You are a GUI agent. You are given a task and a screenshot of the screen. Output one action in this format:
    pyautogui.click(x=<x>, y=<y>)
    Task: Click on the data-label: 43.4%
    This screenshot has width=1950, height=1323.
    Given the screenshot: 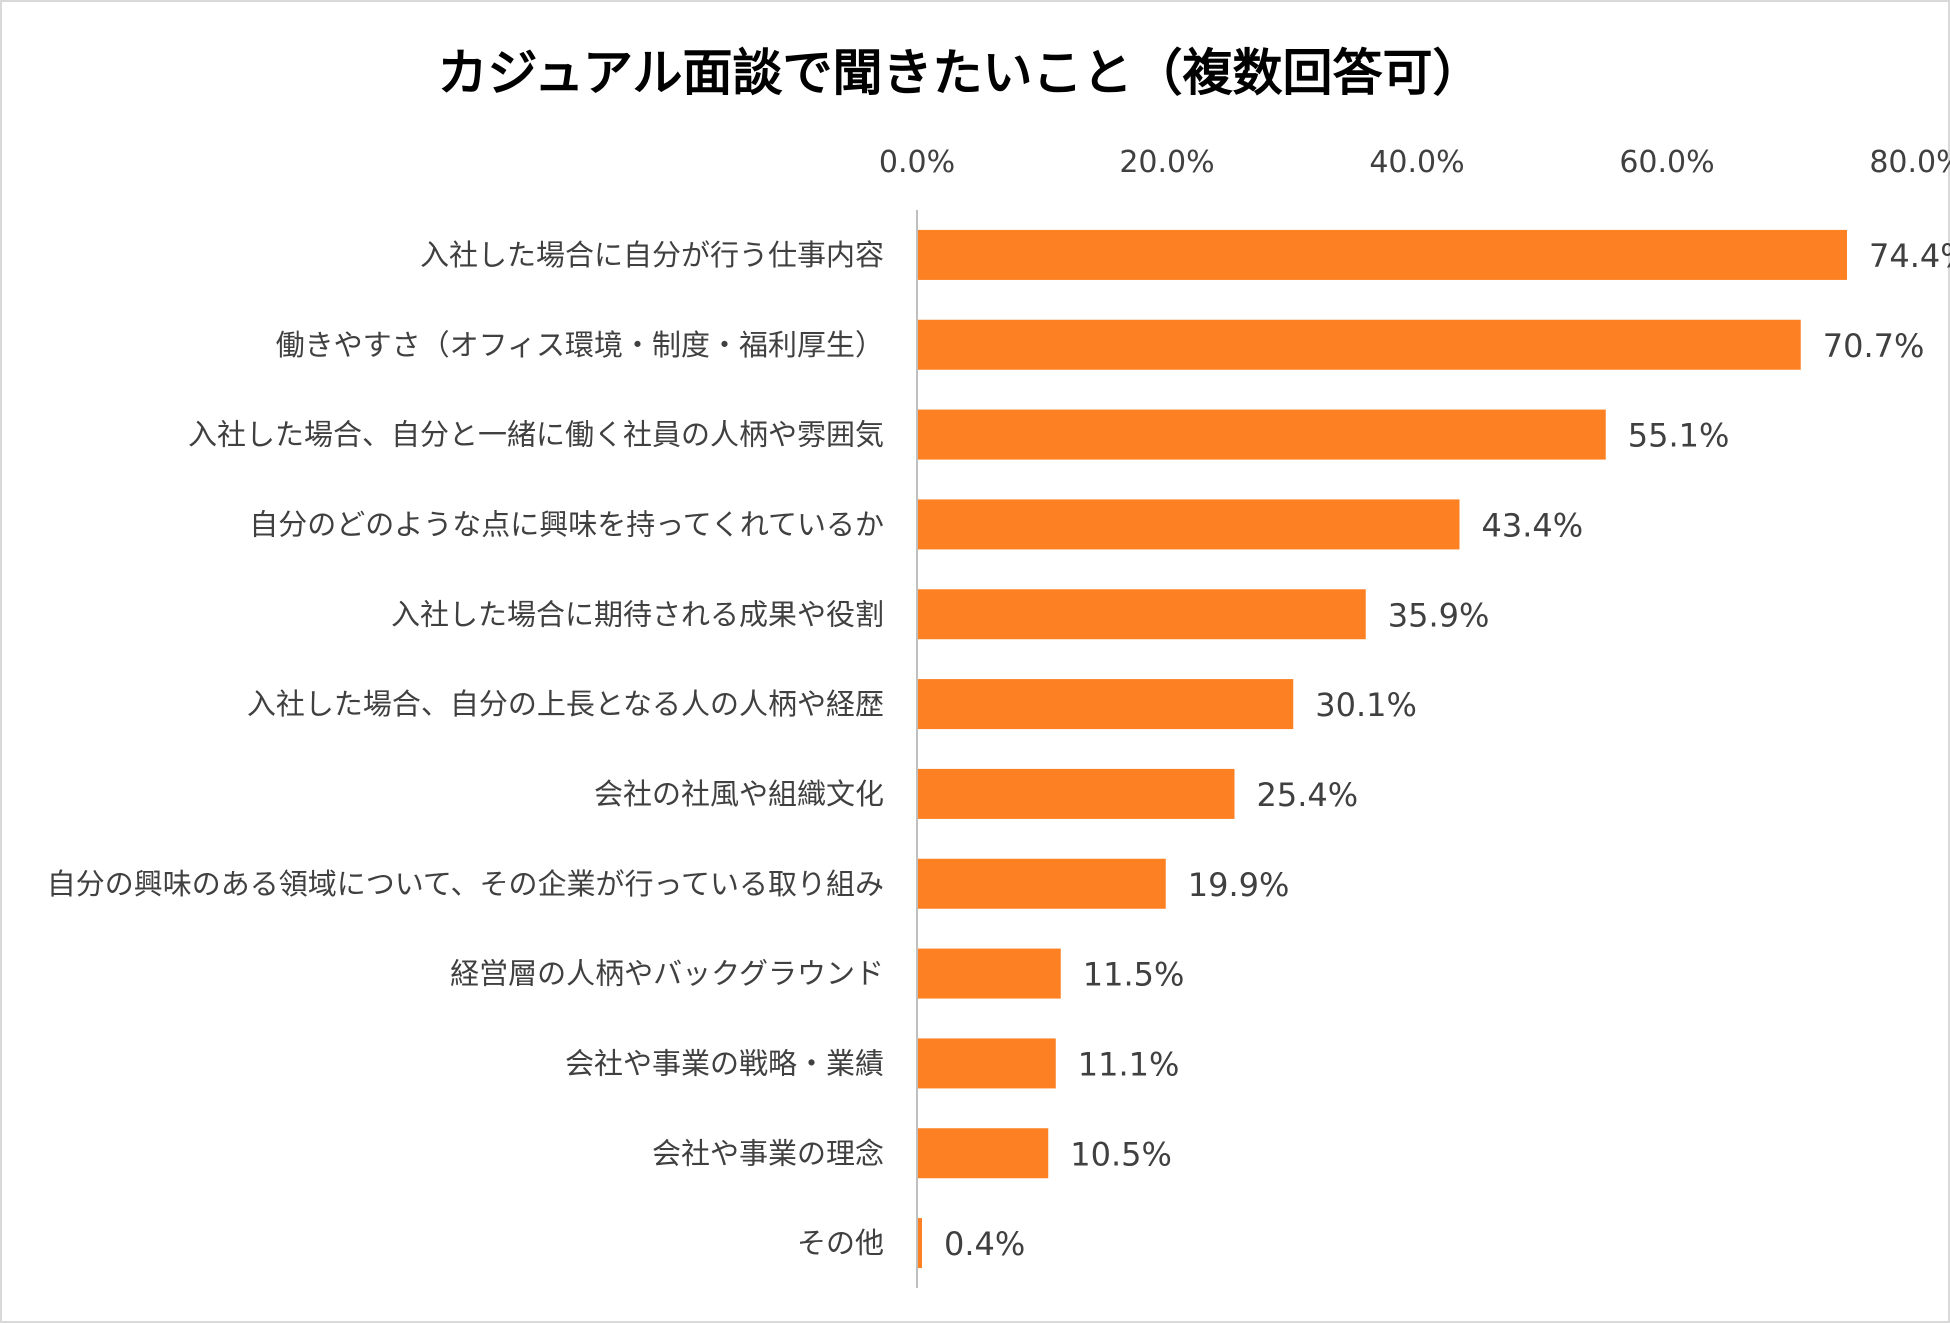 What is the action you would take?
    pyautogui.click(x=1533, y=525)
    